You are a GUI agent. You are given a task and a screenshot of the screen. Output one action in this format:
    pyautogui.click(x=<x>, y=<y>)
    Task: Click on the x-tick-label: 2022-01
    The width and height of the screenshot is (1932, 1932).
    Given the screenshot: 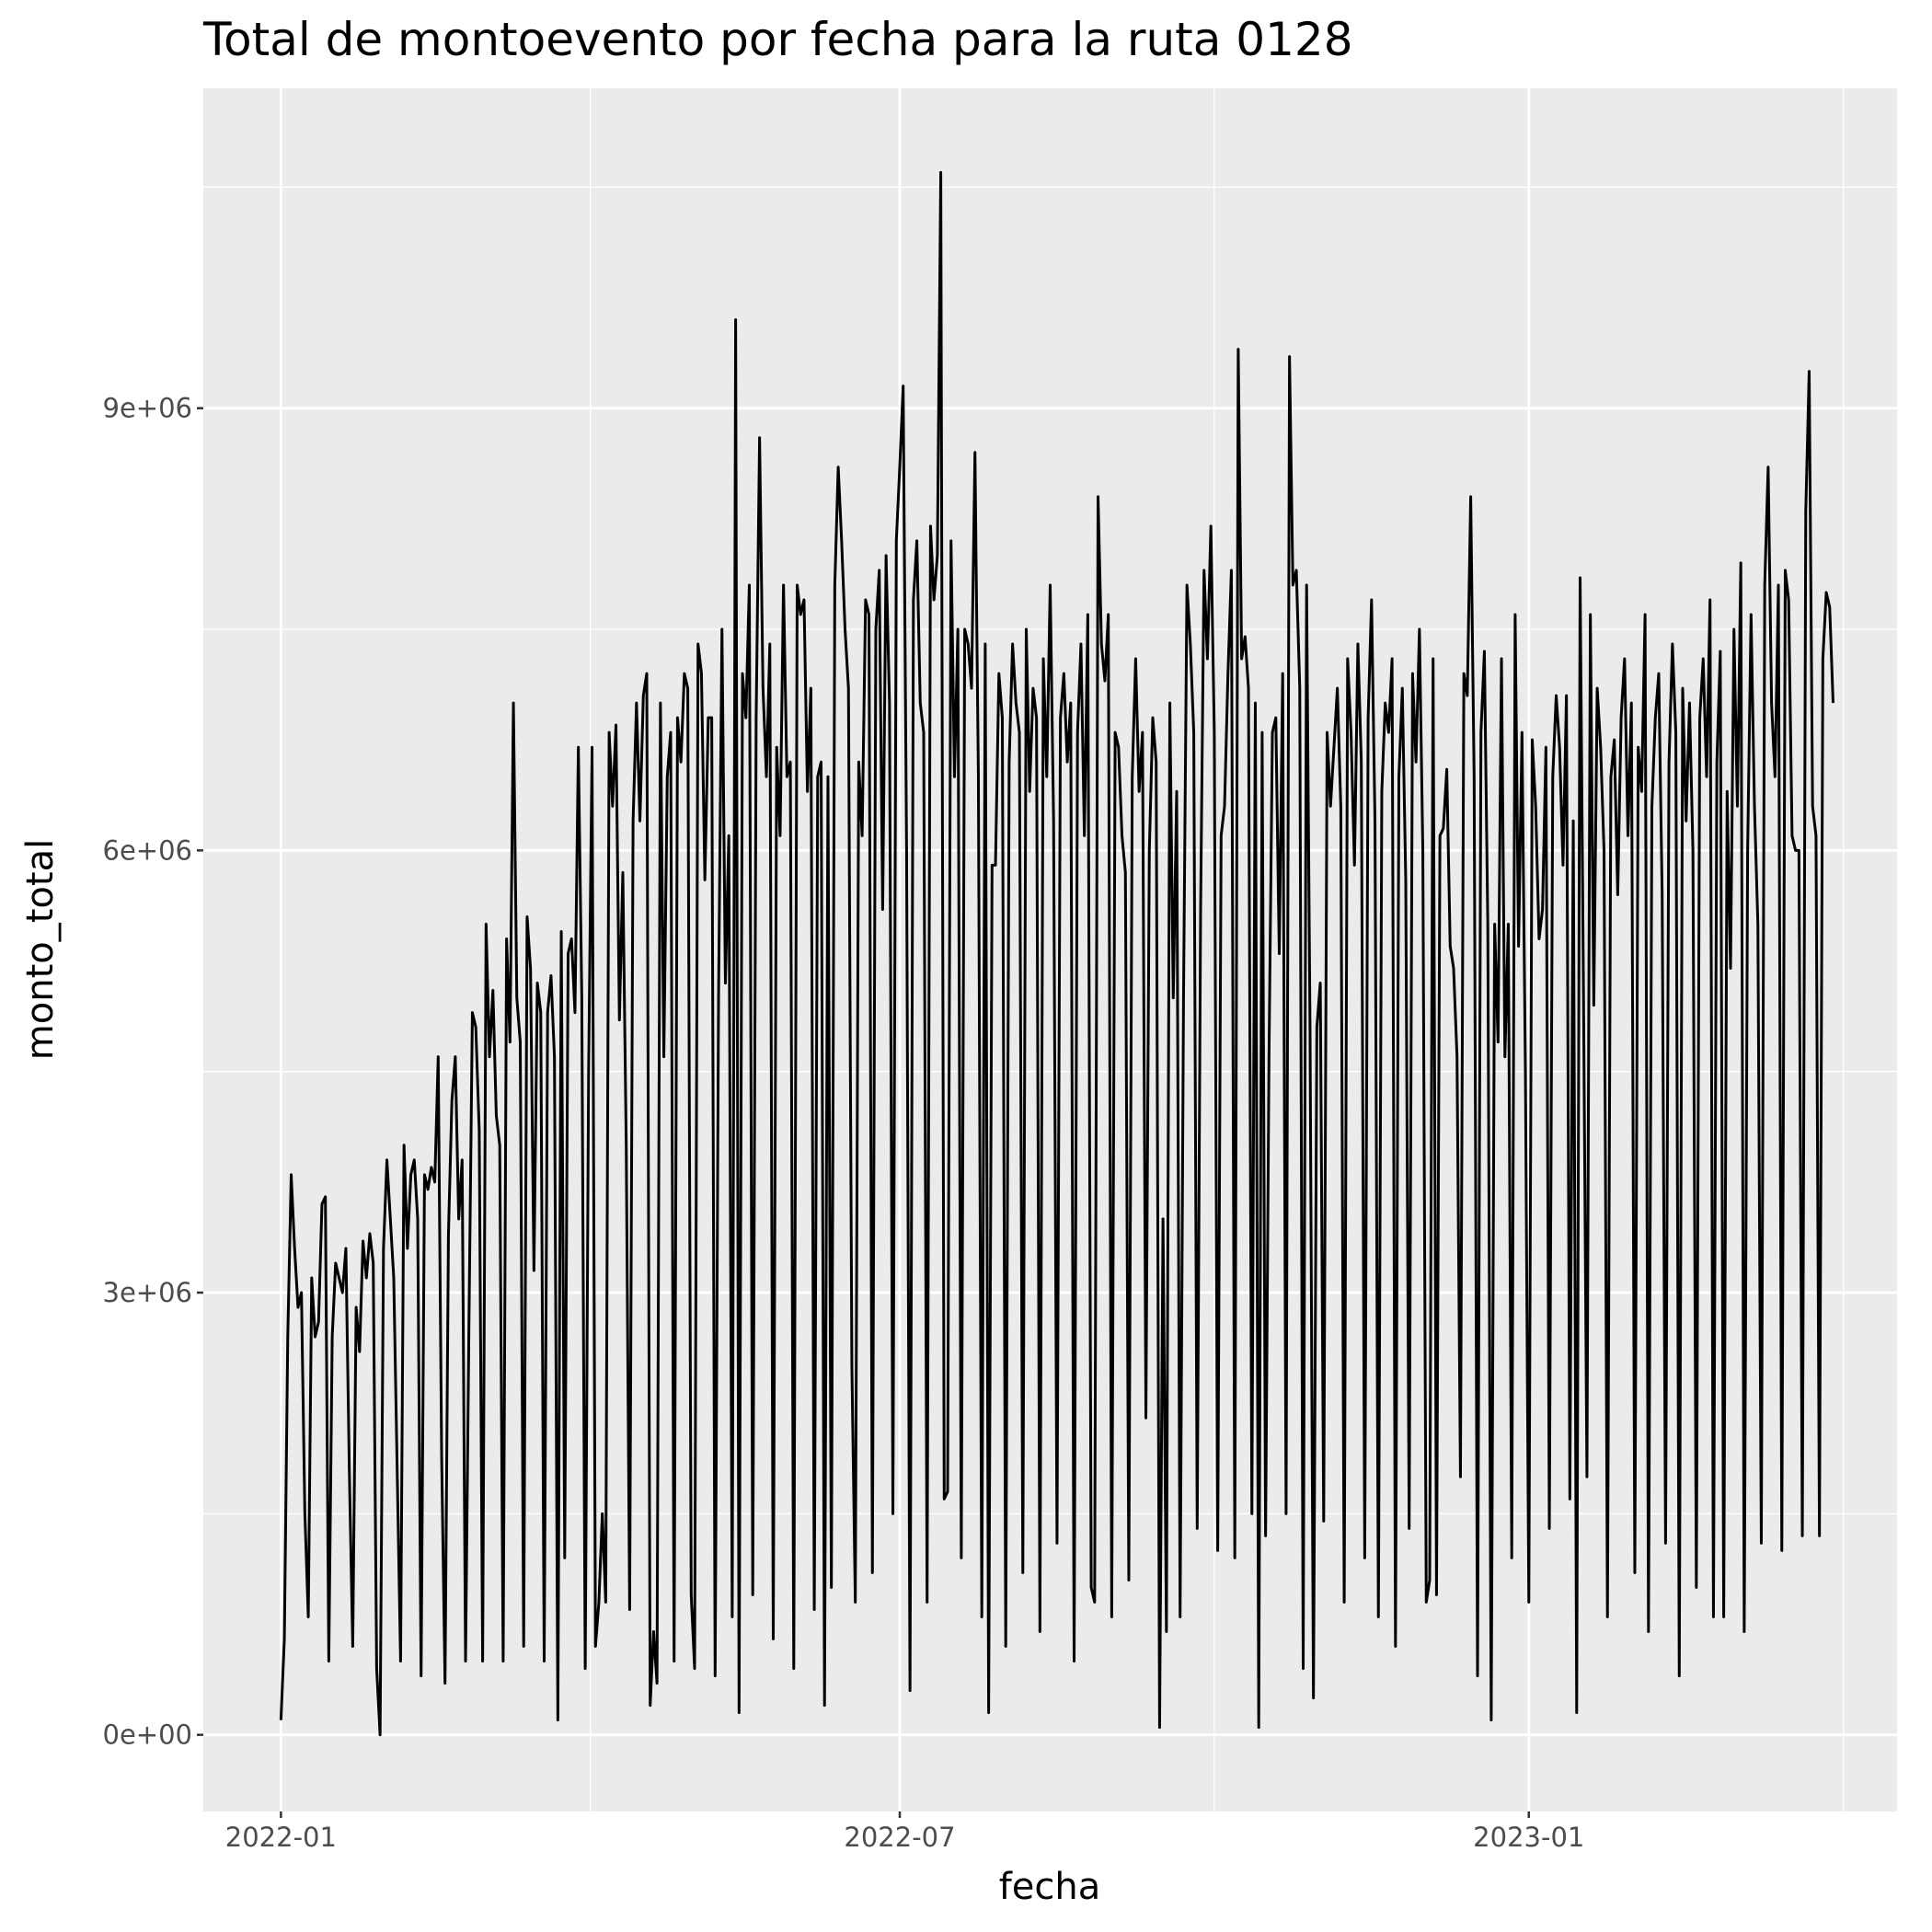 What is the action you would take?
    pyautogui.click(x=281, y=1837)
    